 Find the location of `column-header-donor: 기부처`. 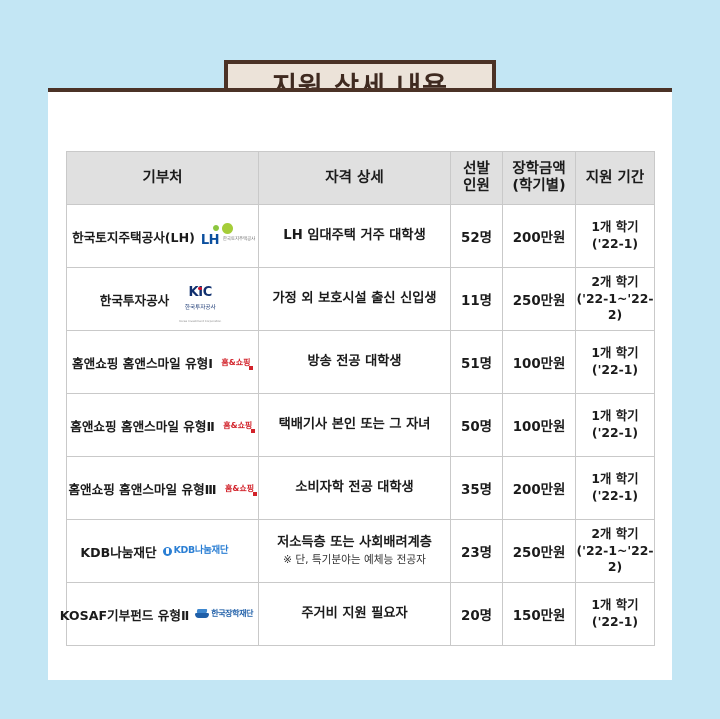

column-header-donor: 기부처 is located at coordinates (162, 178).